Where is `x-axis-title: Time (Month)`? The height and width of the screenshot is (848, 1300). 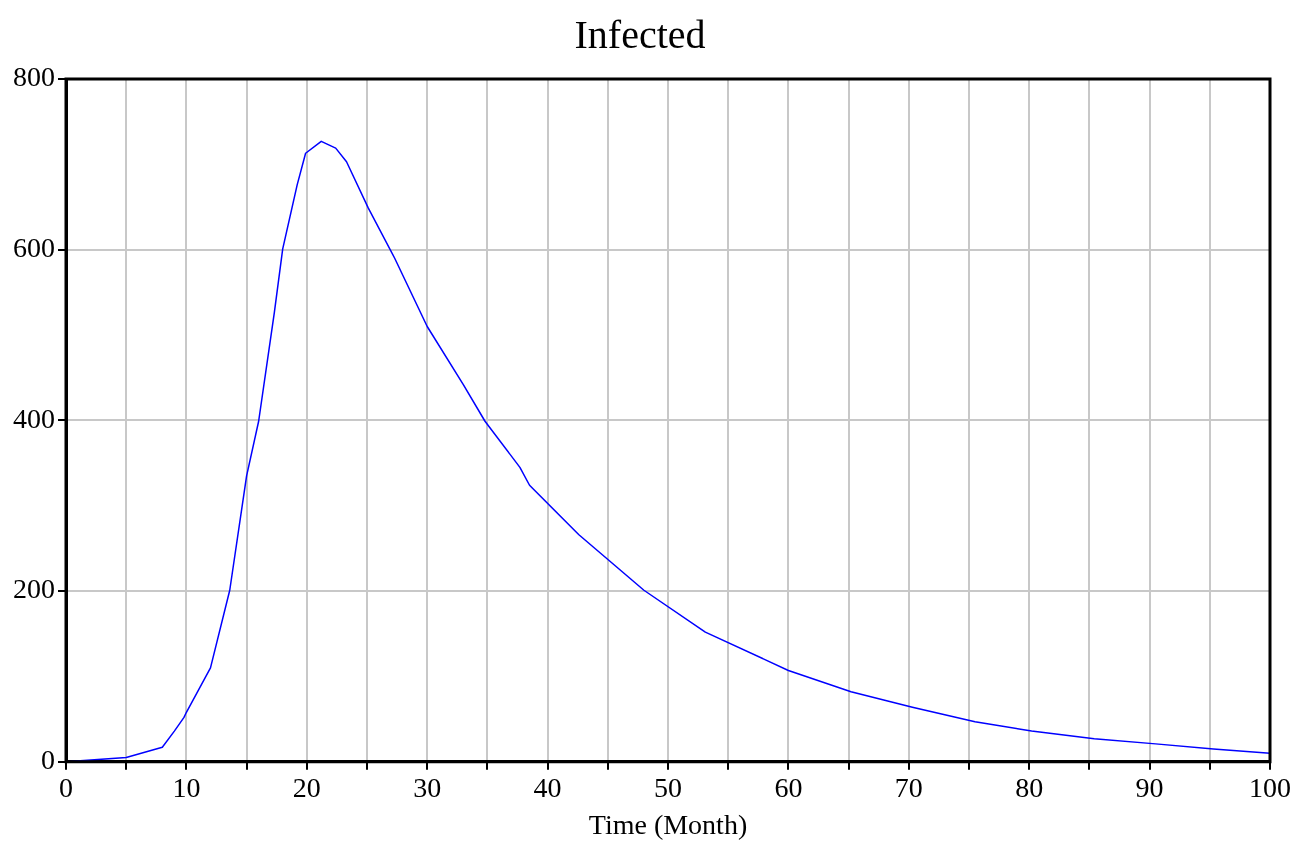 x-axis-title: Time (Month) is located at coordinates (668, 824).